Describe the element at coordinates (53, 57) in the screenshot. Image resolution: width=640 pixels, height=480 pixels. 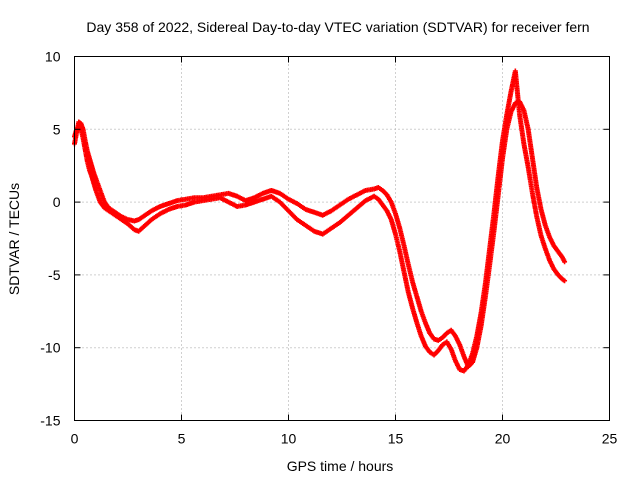
I see `y-tick-label: 10` at that location.